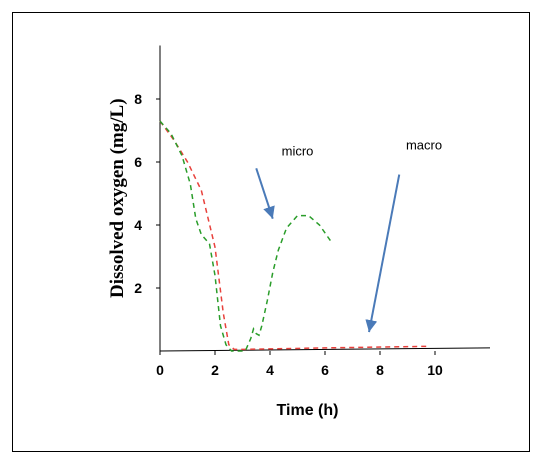 The height and width of the screenshot is (464, 544). I want to click on x-tick-label: 8, so click(380, 370).